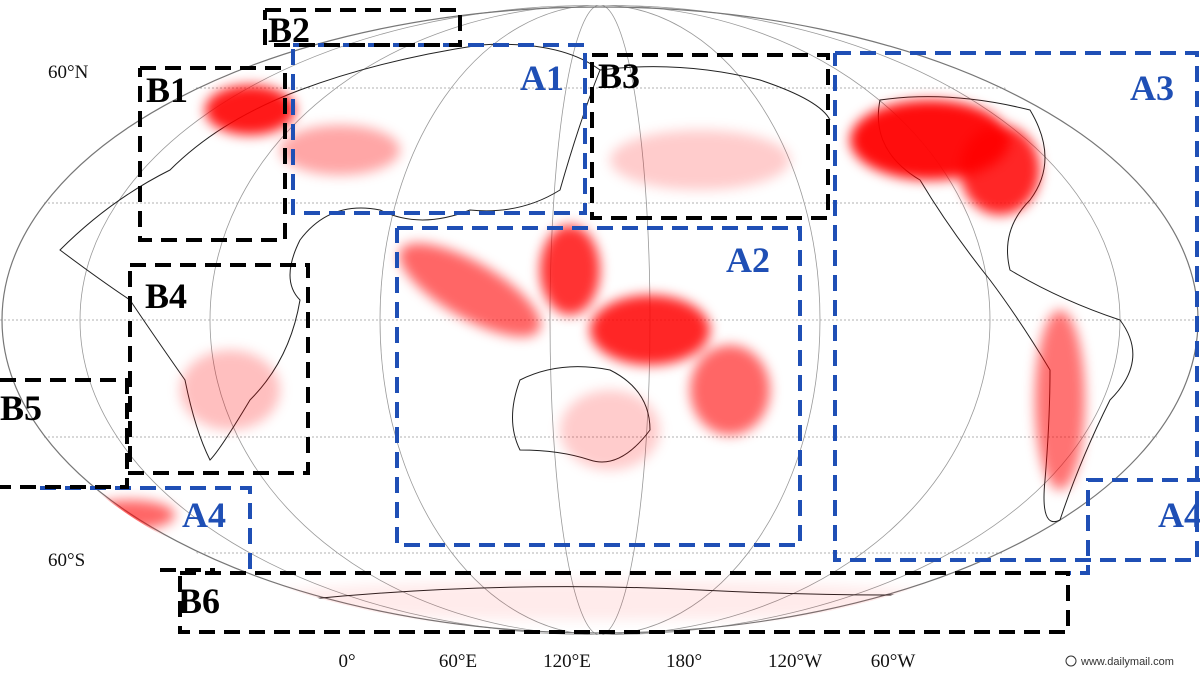  I want to click on credit-badge: www.dailymail.com, so click(1119, 661).